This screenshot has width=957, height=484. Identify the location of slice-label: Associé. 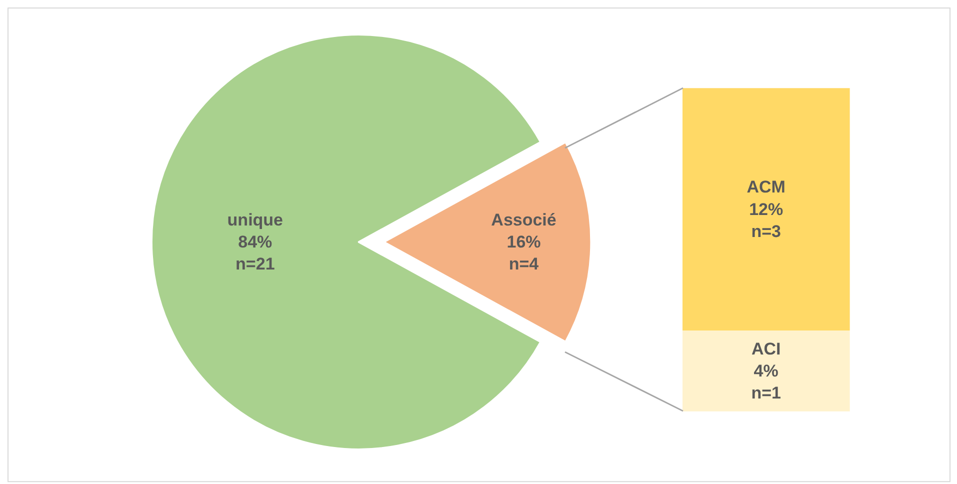
(523, 220).